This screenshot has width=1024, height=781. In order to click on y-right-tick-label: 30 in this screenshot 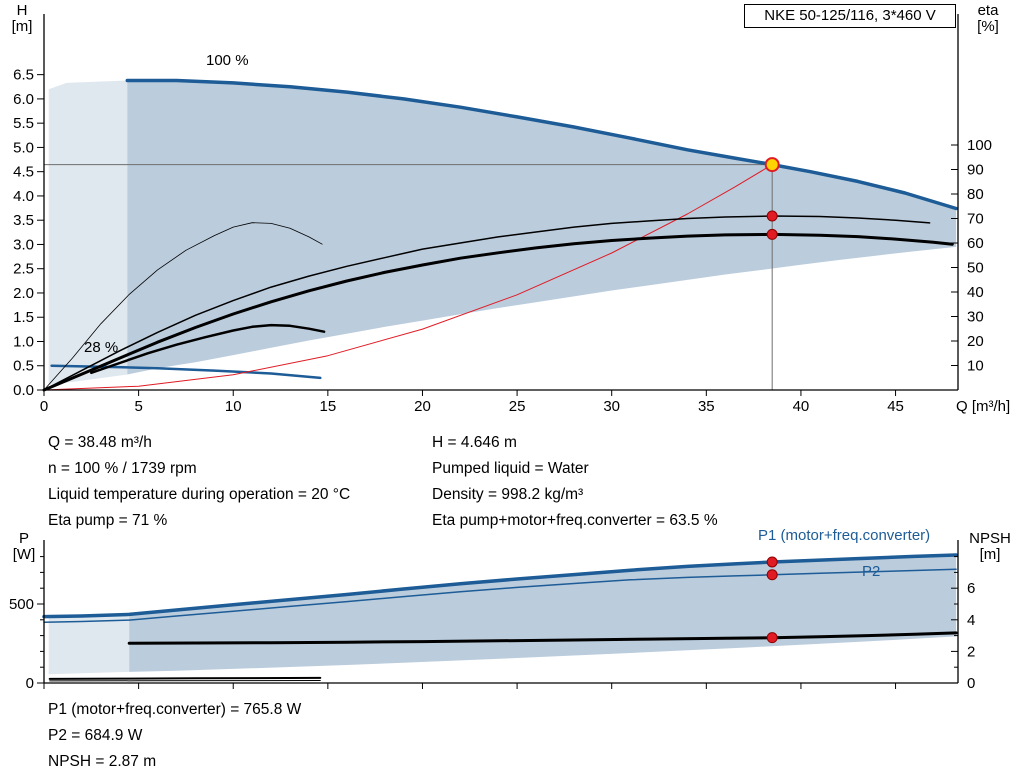, I will do `click(975, 316)`.